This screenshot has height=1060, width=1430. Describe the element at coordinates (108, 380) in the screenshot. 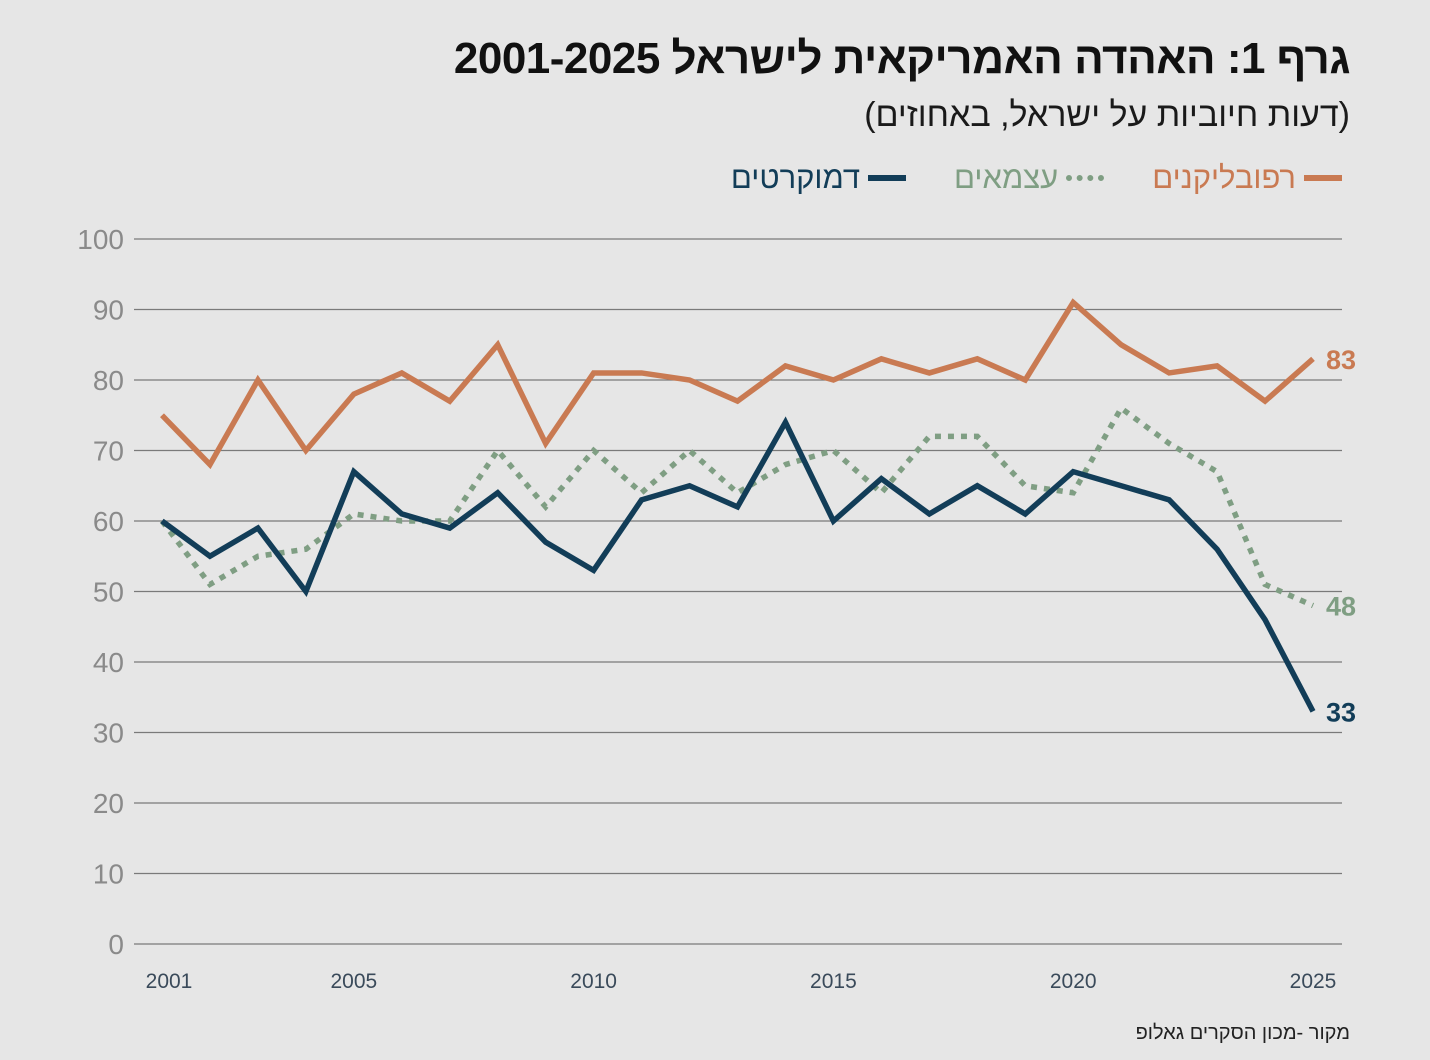

I see `y-tick-label: 80` at that location.